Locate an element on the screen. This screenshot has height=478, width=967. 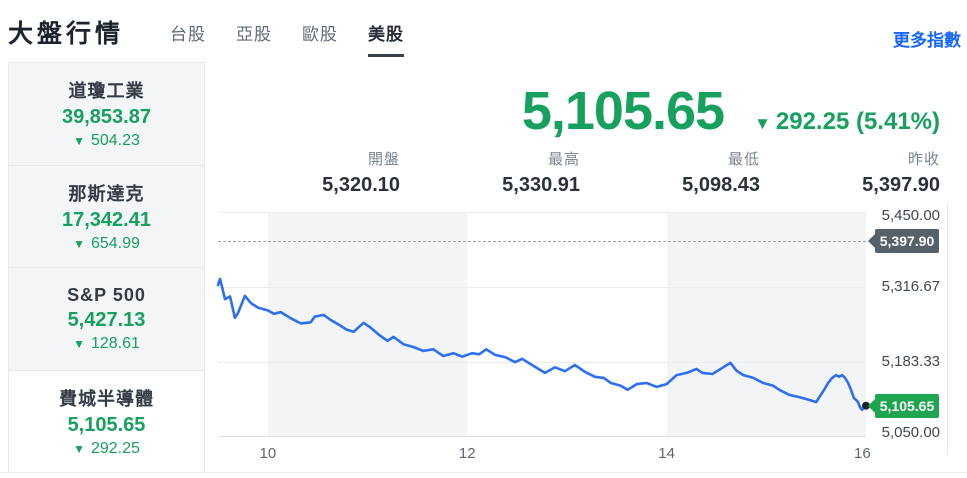
prev-close-badge: 5,397.90 is located at coordinates (903, 241).